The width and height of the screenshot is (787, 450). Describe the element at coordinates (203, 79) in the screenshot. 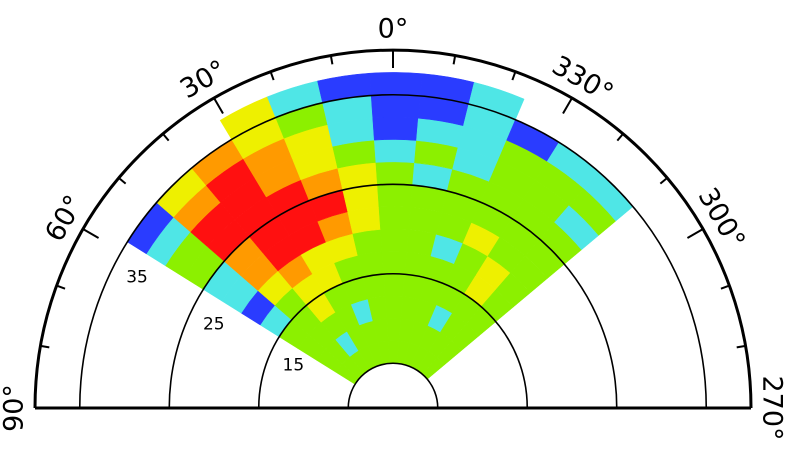

I see `theta-tick-label: 30°` at that location.